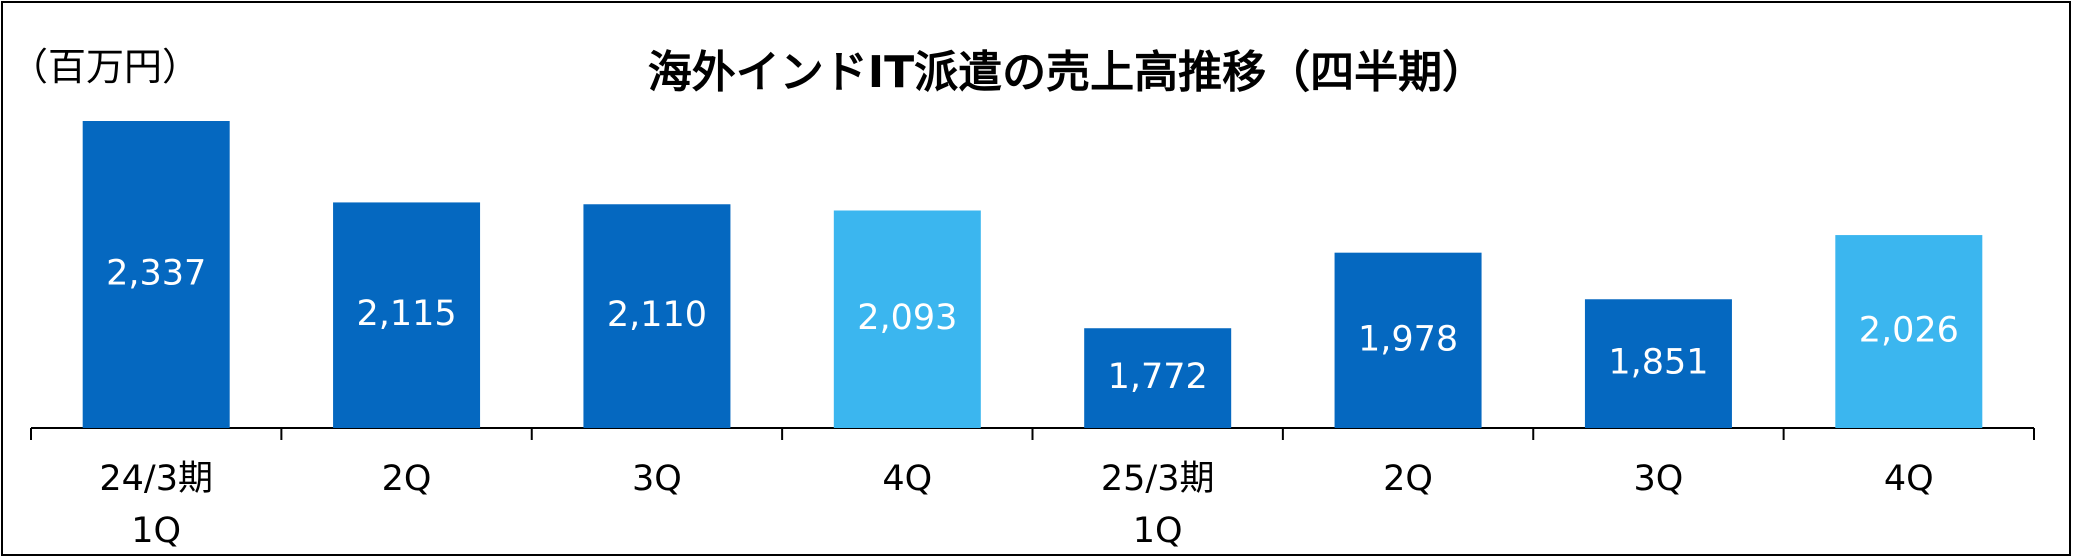  What do you see at coordinates (156, 479) in the screenshot?
I see `x-tick-label: 24/3期` at bounding box center [156, 479].